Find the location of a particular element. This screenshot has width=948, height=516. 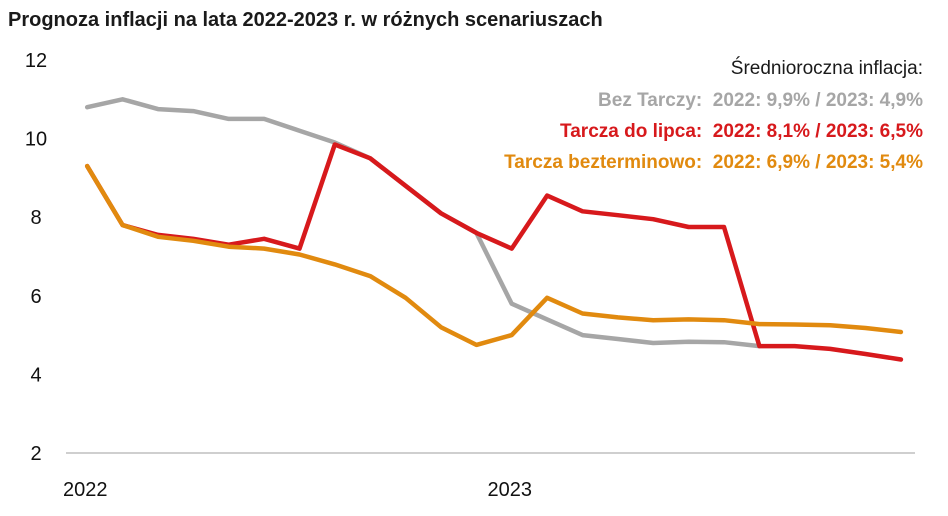

legend-value: 2022: 6,9% / 2023: 5,4% is located at coordinates (817, 162).